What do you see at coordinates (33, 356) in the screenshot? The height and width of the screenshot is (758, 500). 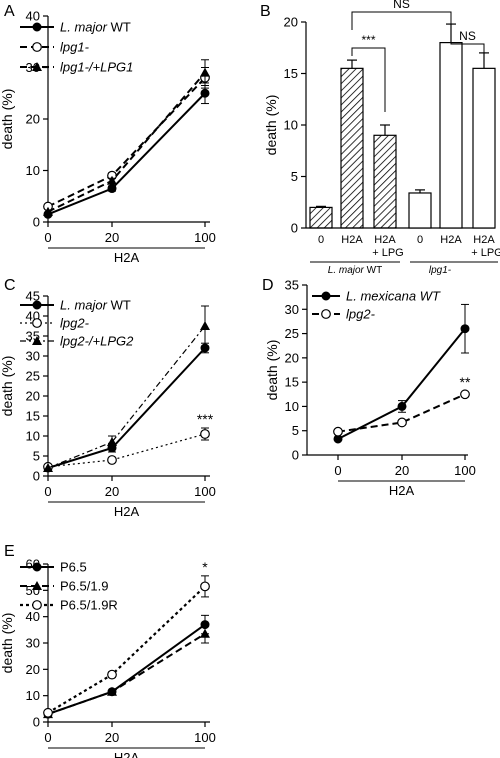 I see `panel-c-y-tick-label: 30` at bounding box center [33, 356].